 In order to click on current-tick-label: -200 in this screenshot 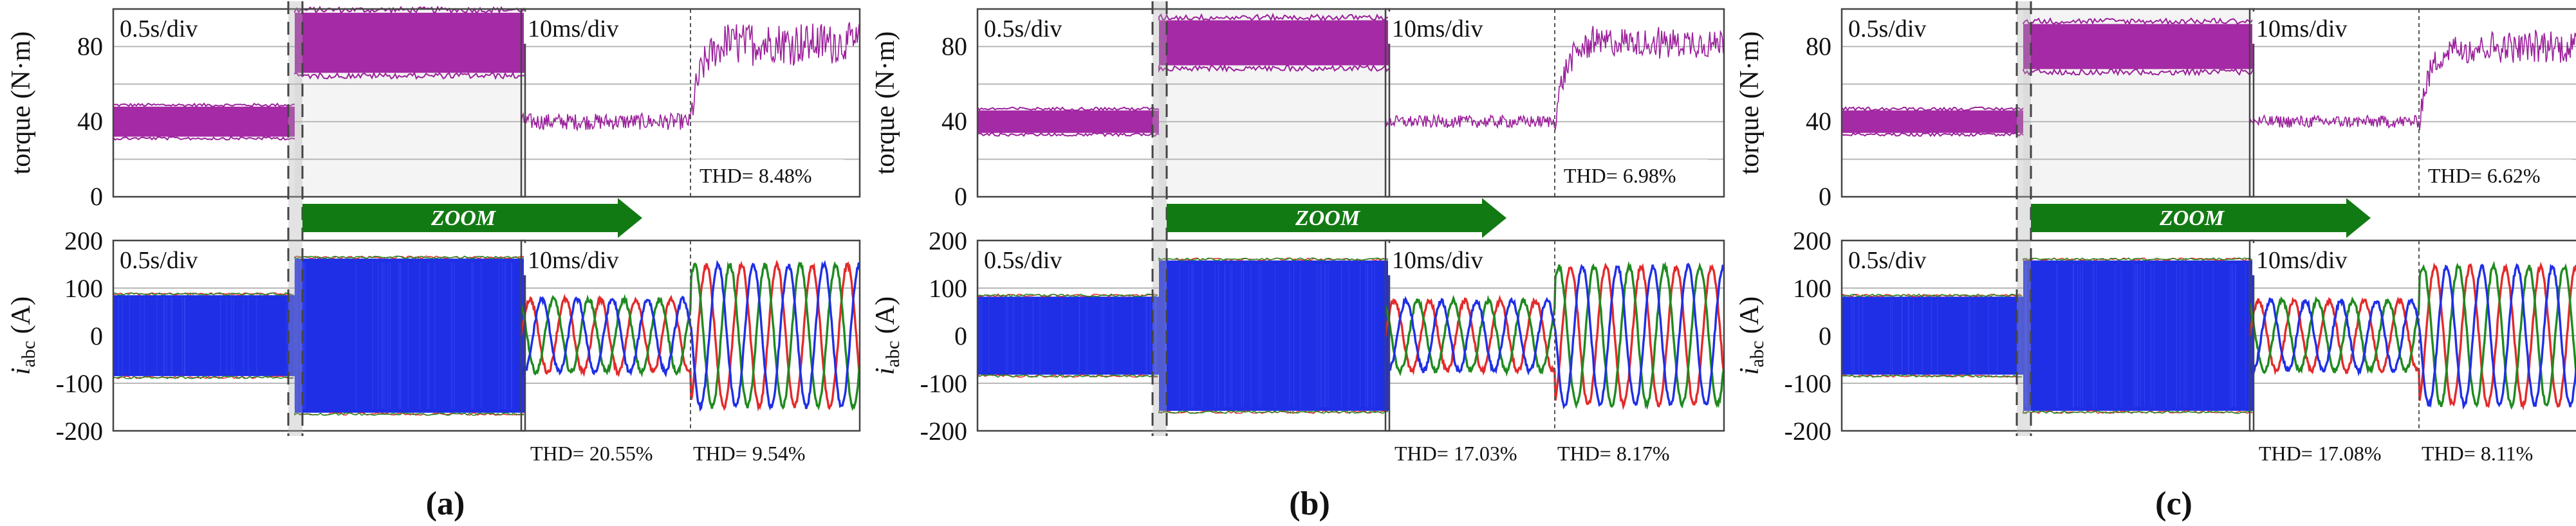, I will do `click(943, 431)`.